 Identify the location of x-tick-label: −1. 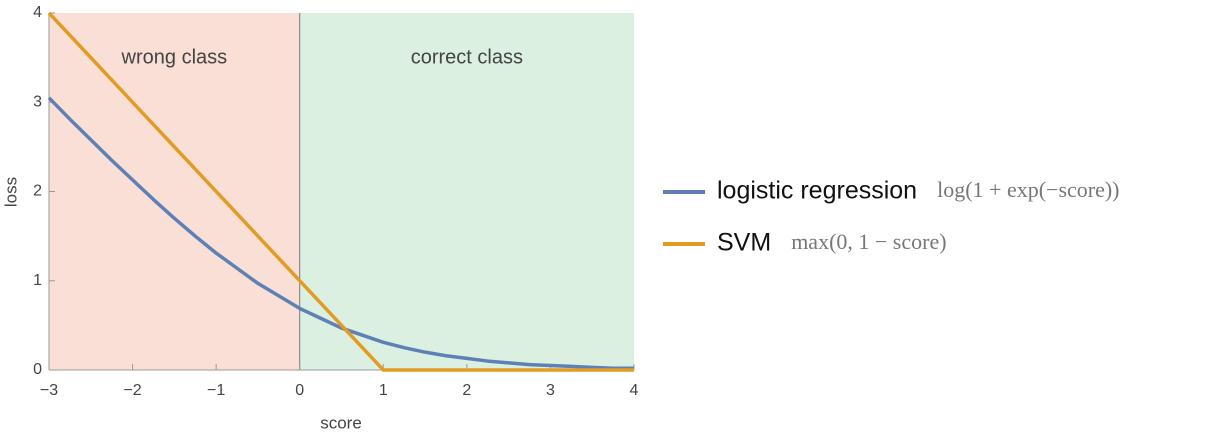
(216, 390).